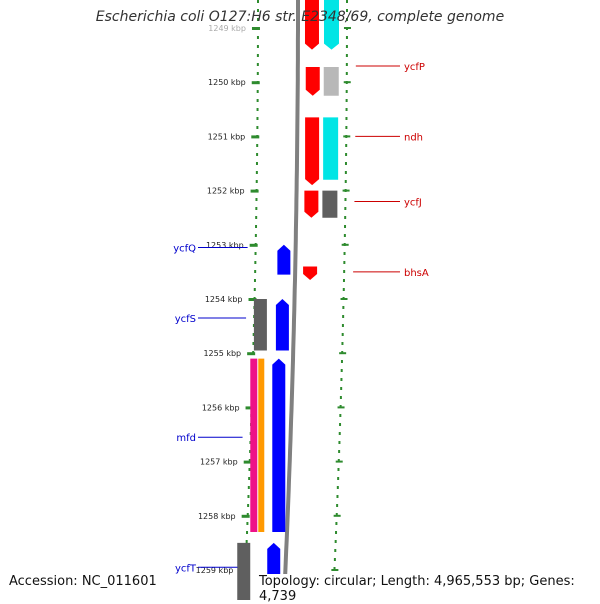 This screenshot has height=604, width=600. Describe the element at coordinates (225, 245) in the screenshot. I see `ruler-tick-label: 1253 kbp` at that location.